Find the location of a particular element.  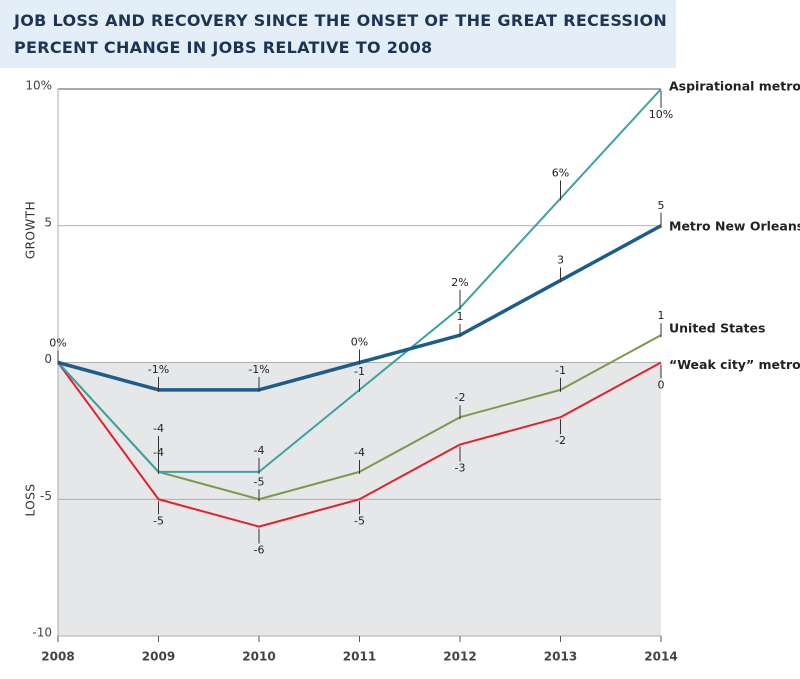

y-tick-label: -10 is located at coordinates (42, 633).